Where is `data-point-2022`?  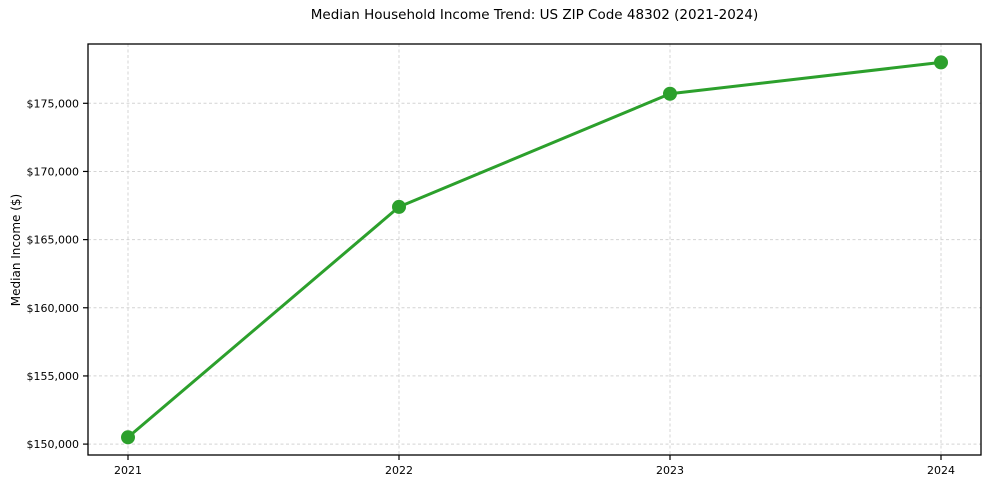
data-point-2022 is located at coordinates (399, 206).